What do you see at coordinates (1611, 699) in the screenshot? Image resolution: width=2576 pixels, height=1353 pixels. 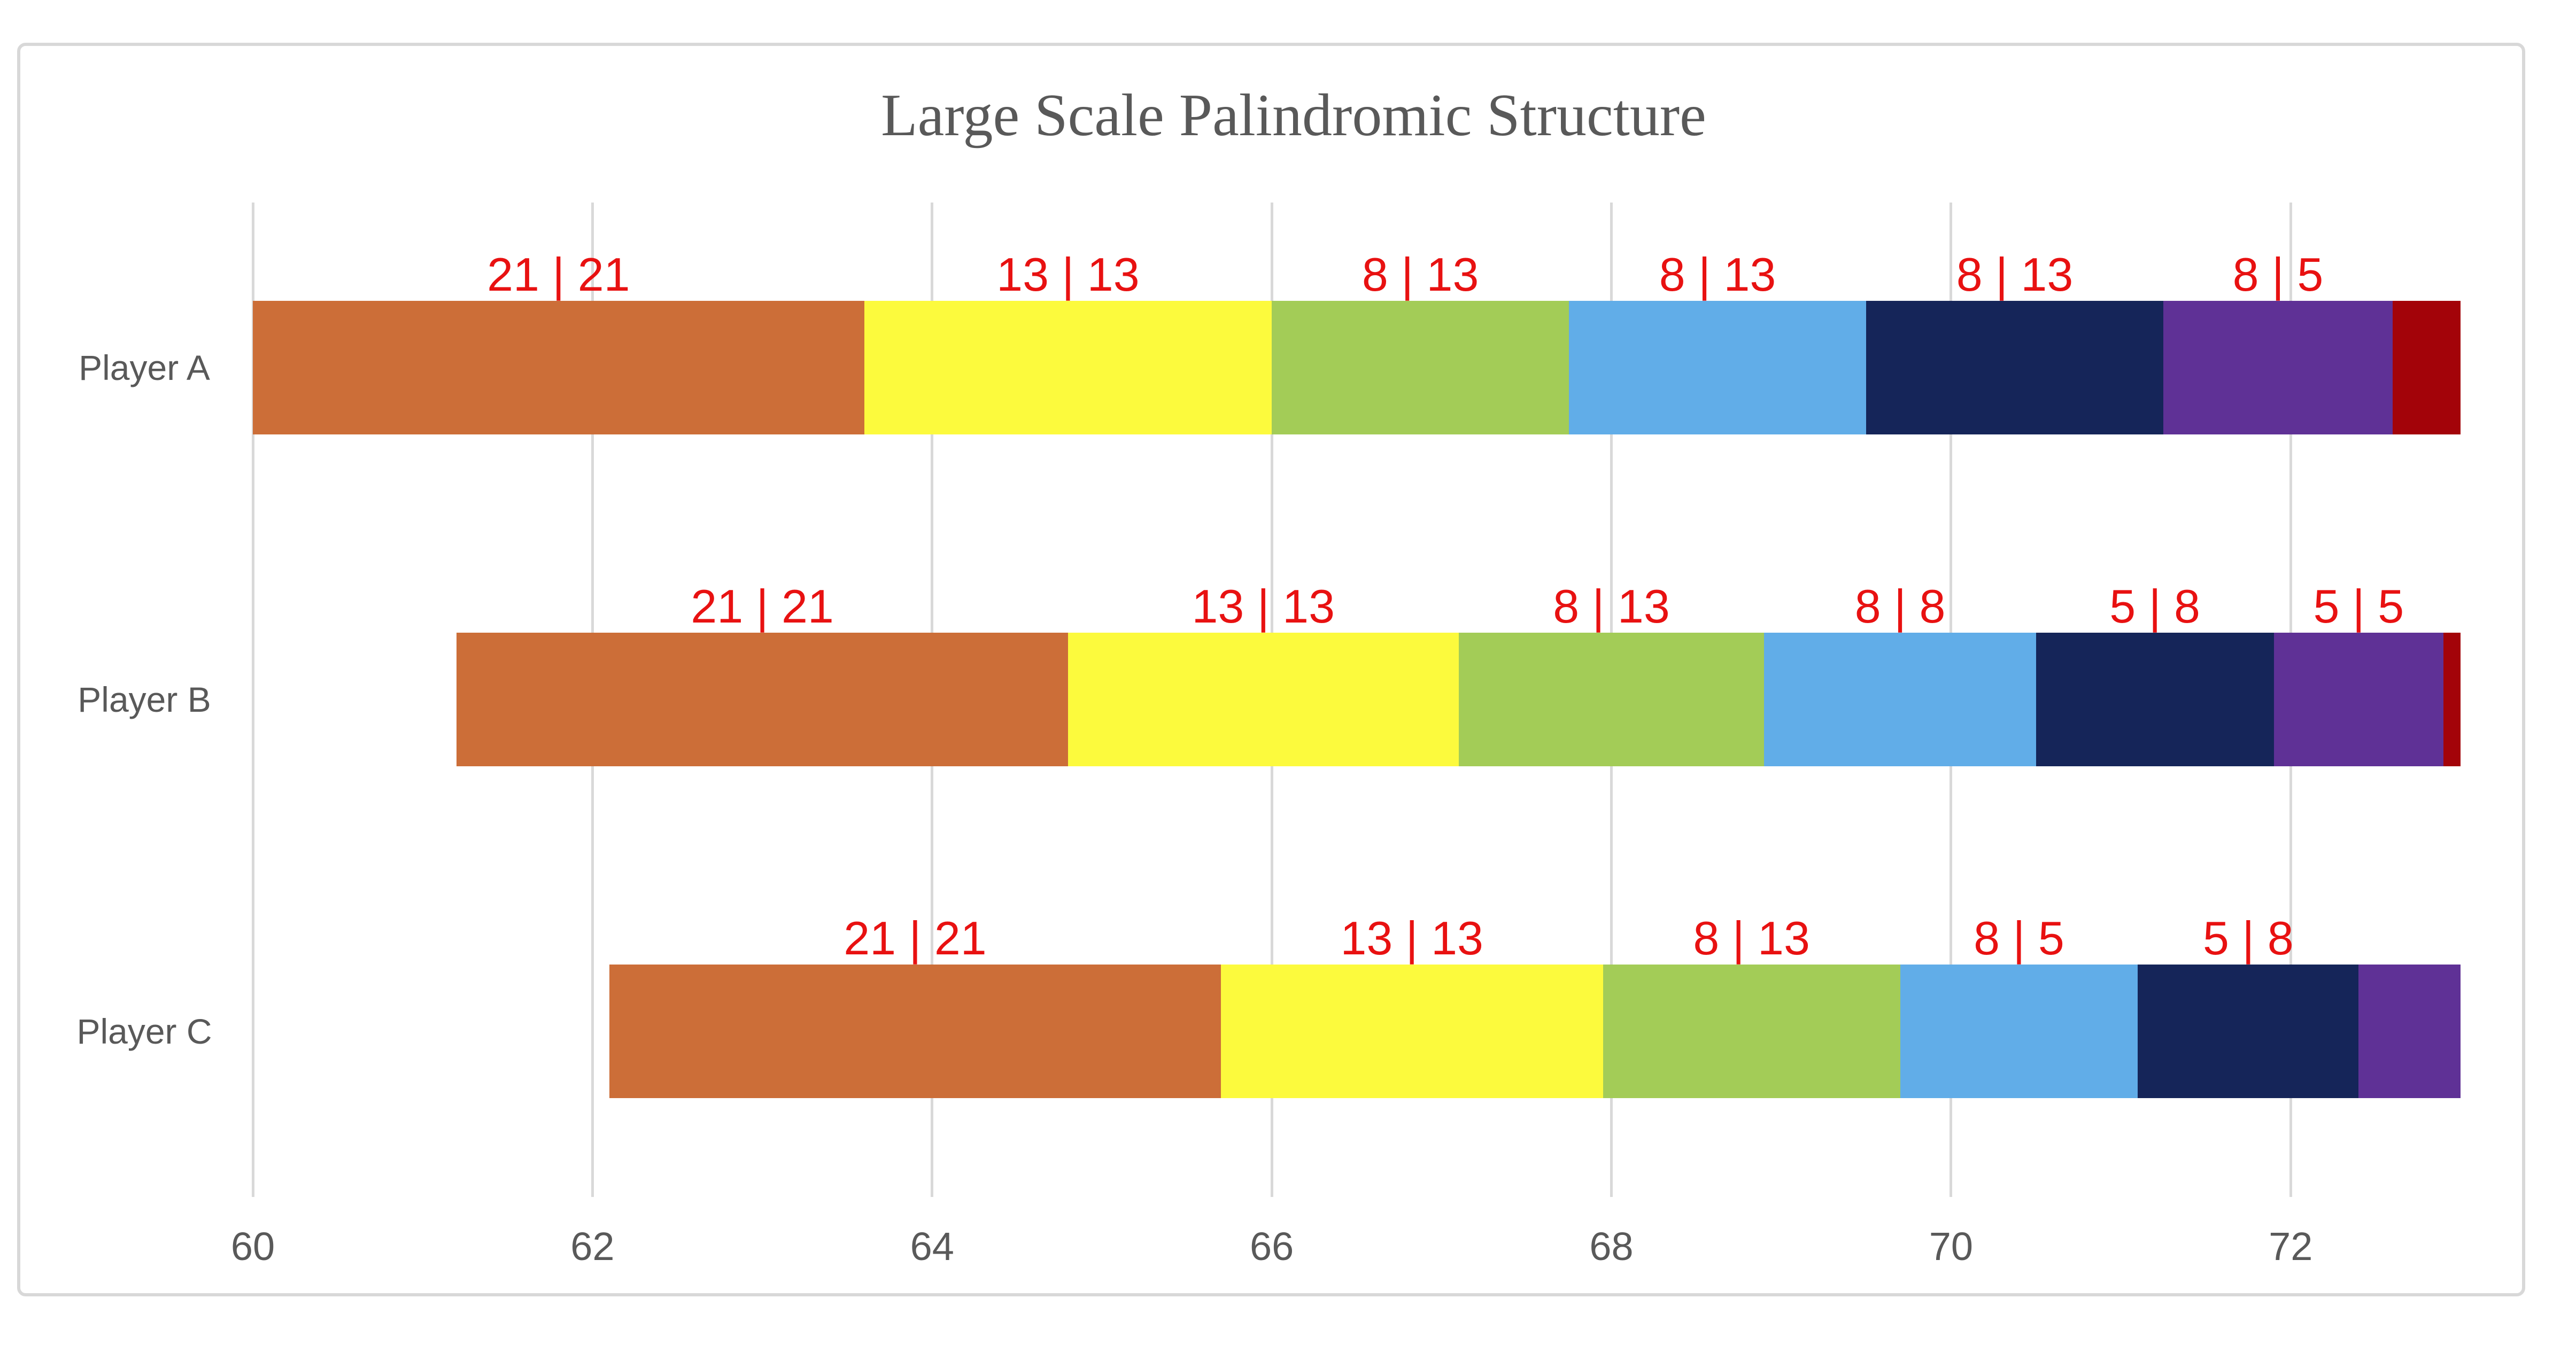 I see `bar-player-b-segment-2-green` at bounding box center [1611, 699].